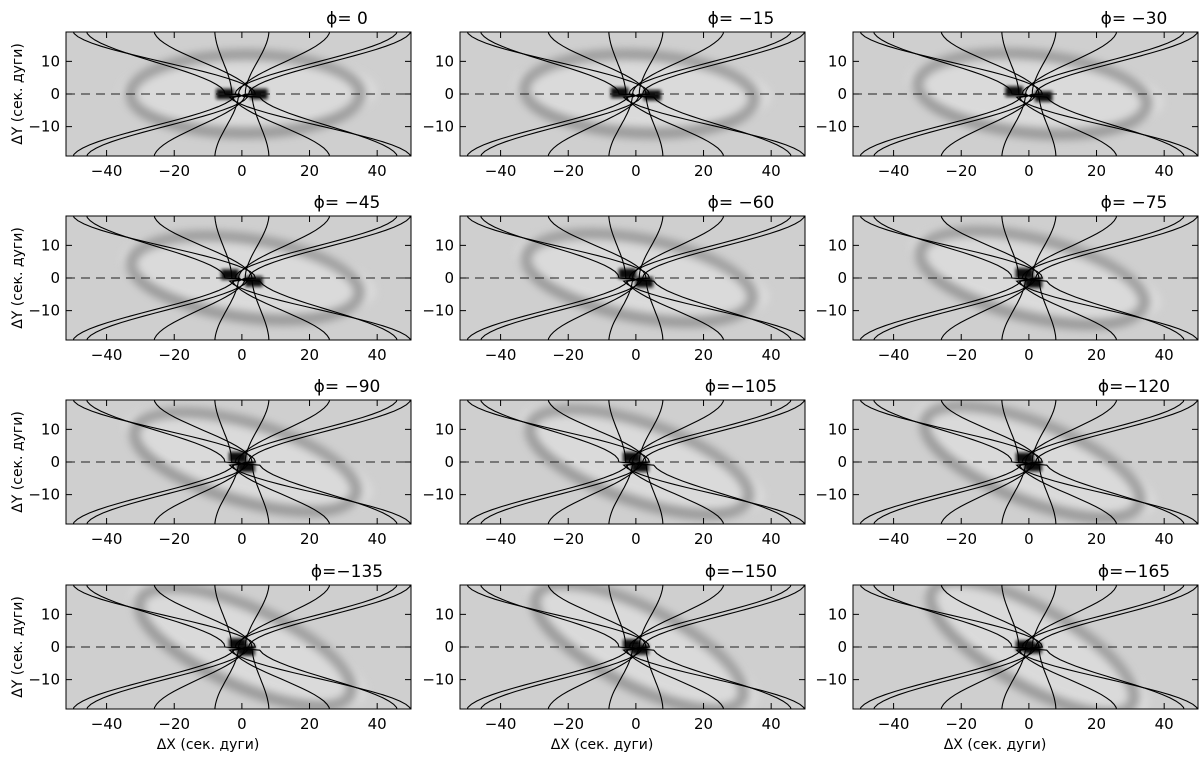 The image size is (1199, 767). I want to click on panel: −40 −20 0 20 40 10 0 −10 ϕ= −30, so click(1007, 94).